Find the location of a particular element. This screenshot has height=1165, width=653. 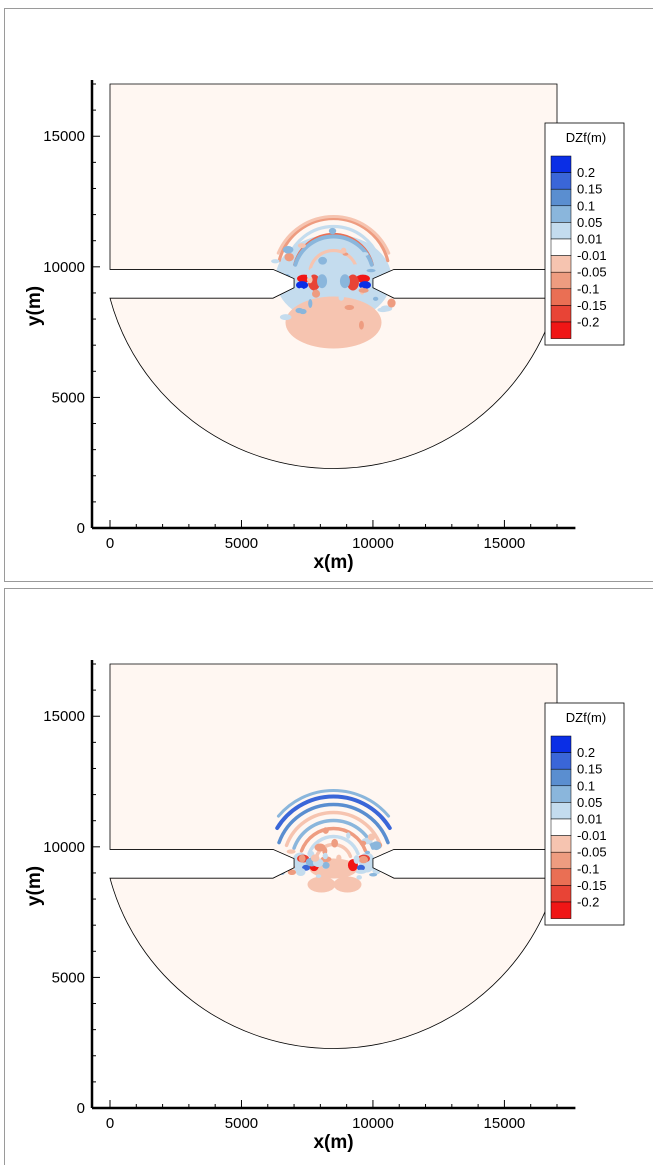

contour-field is located at coordinates (338, 840).